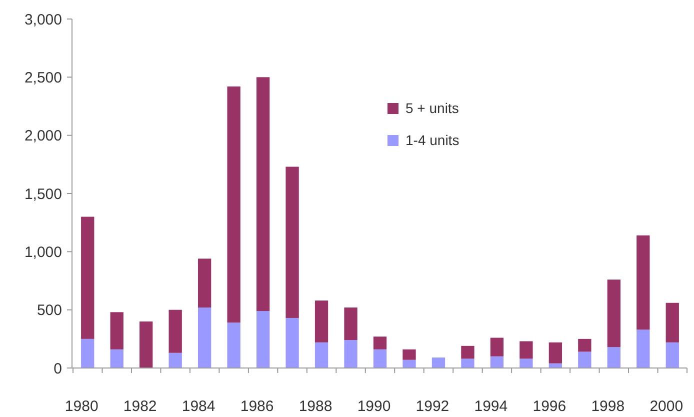 The width and height of the screenshot is (694, 417). Describe the element at coordinates (43, 194) in the screenshot. I see `y-tick-label: 1,500` at that location.